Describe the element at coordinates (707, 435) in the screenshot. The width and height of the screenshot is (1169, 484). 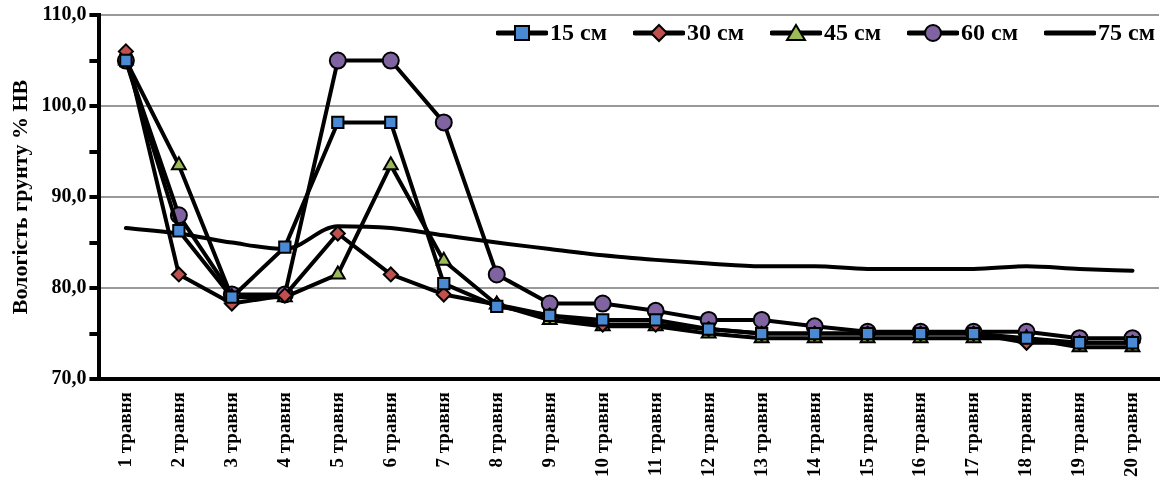
I see `x-tick-label: 12 травня` at that location.